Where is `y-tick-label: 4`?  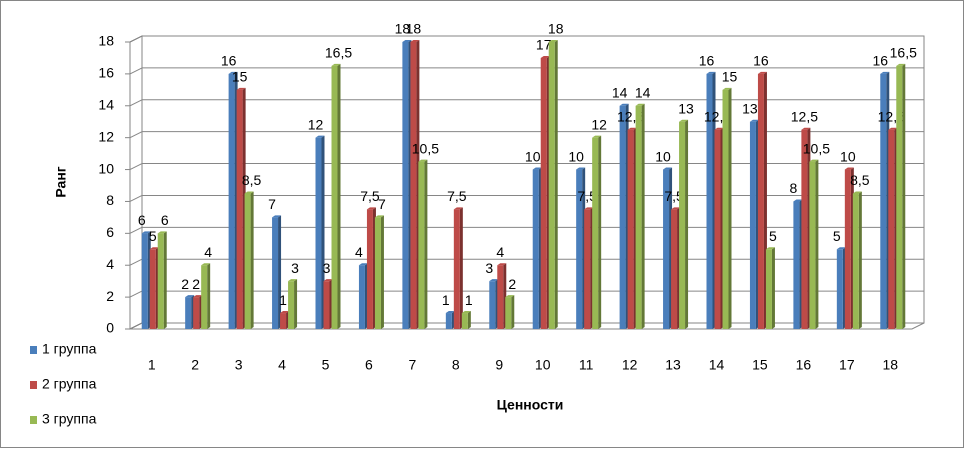
y-tick-label: 4 is located at coordinates (110, 264).